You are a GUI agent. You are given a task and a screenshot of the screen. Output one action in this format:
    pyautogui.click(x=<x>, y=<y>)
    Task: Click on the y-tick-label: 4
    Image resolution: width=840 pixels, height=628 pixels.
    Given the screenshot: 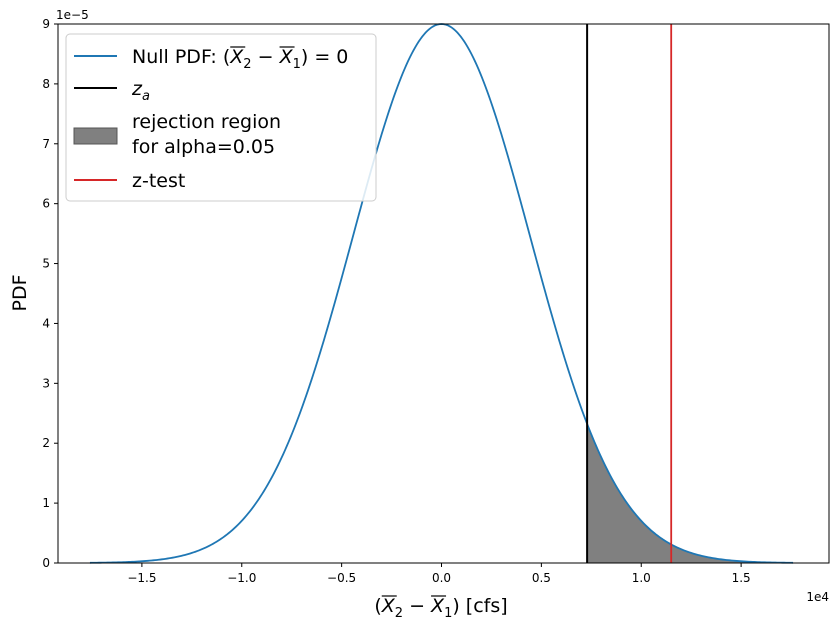 What is the action you would take?
    pyautogui.click(x=46, y=323)
    